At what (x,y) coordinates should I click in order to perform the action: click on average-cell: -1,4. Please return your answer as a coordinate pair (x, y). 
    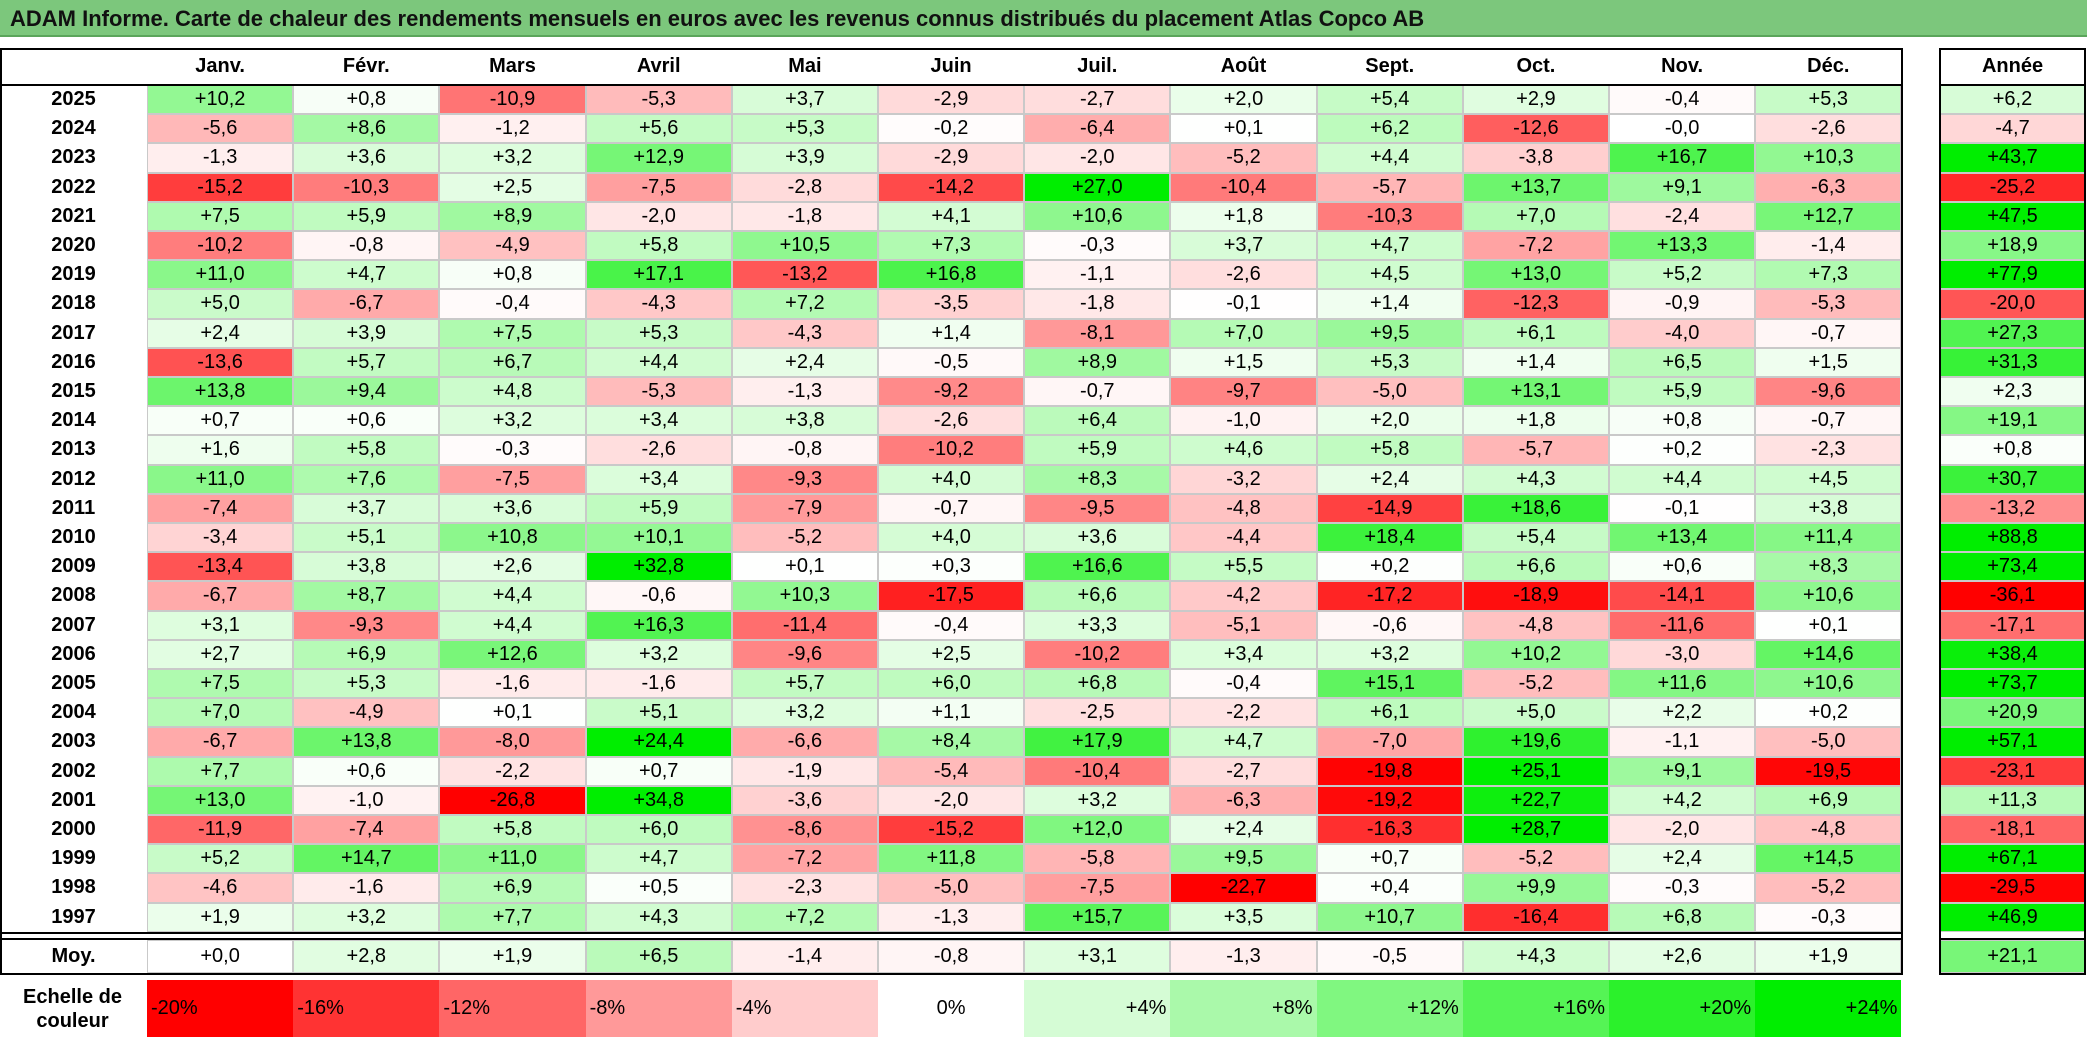
    Looking at the image, I should click on (804, 956).